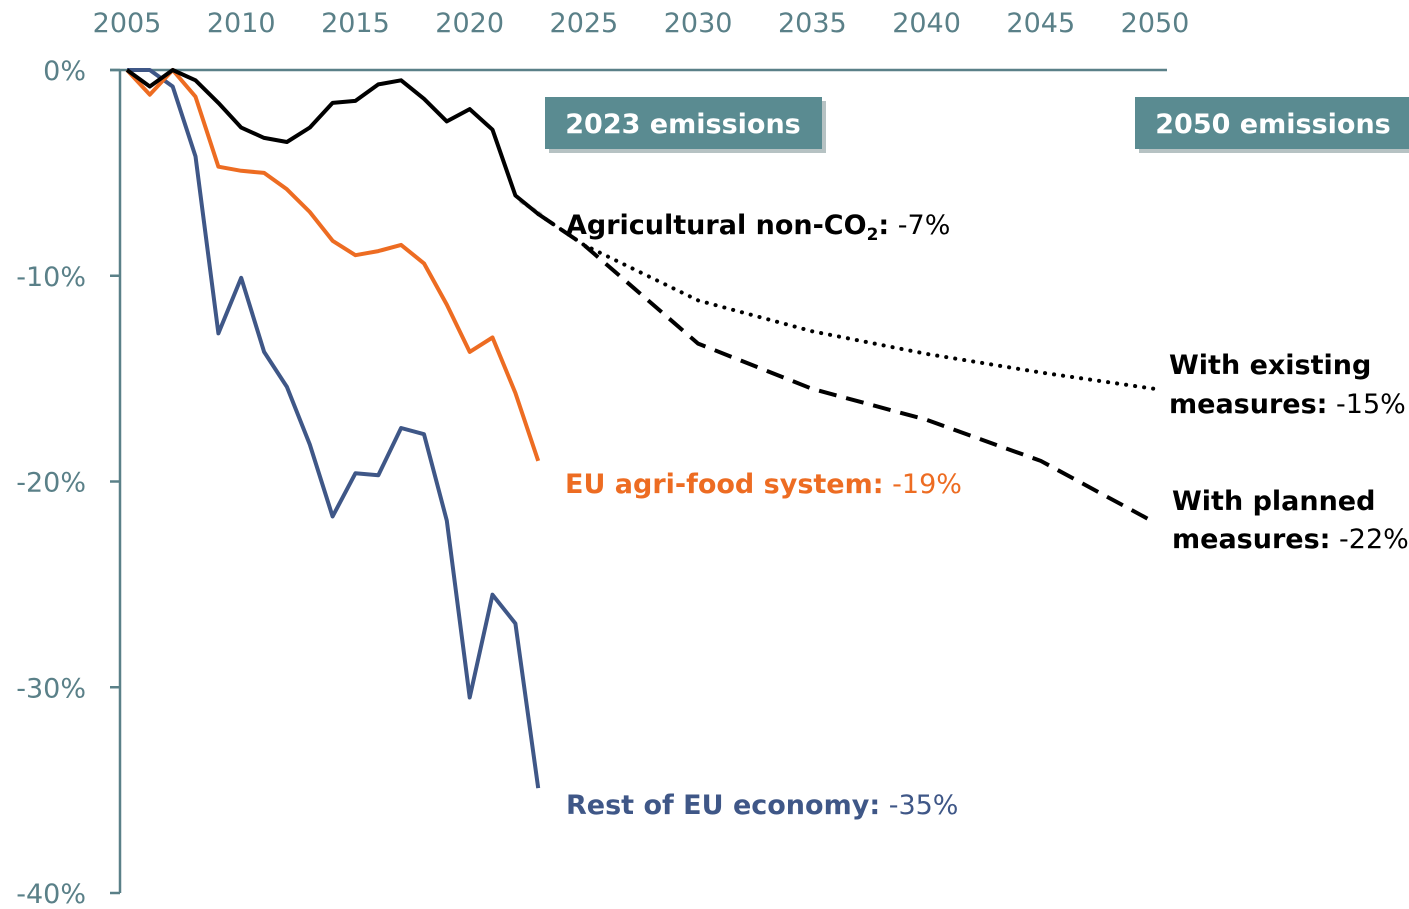 Image resolution: width=1409 pixels, height=909 pixels. Describe the element at coordinates (1366, 404) in the screenshot. I see `label-existing-value: -15%` at that location.